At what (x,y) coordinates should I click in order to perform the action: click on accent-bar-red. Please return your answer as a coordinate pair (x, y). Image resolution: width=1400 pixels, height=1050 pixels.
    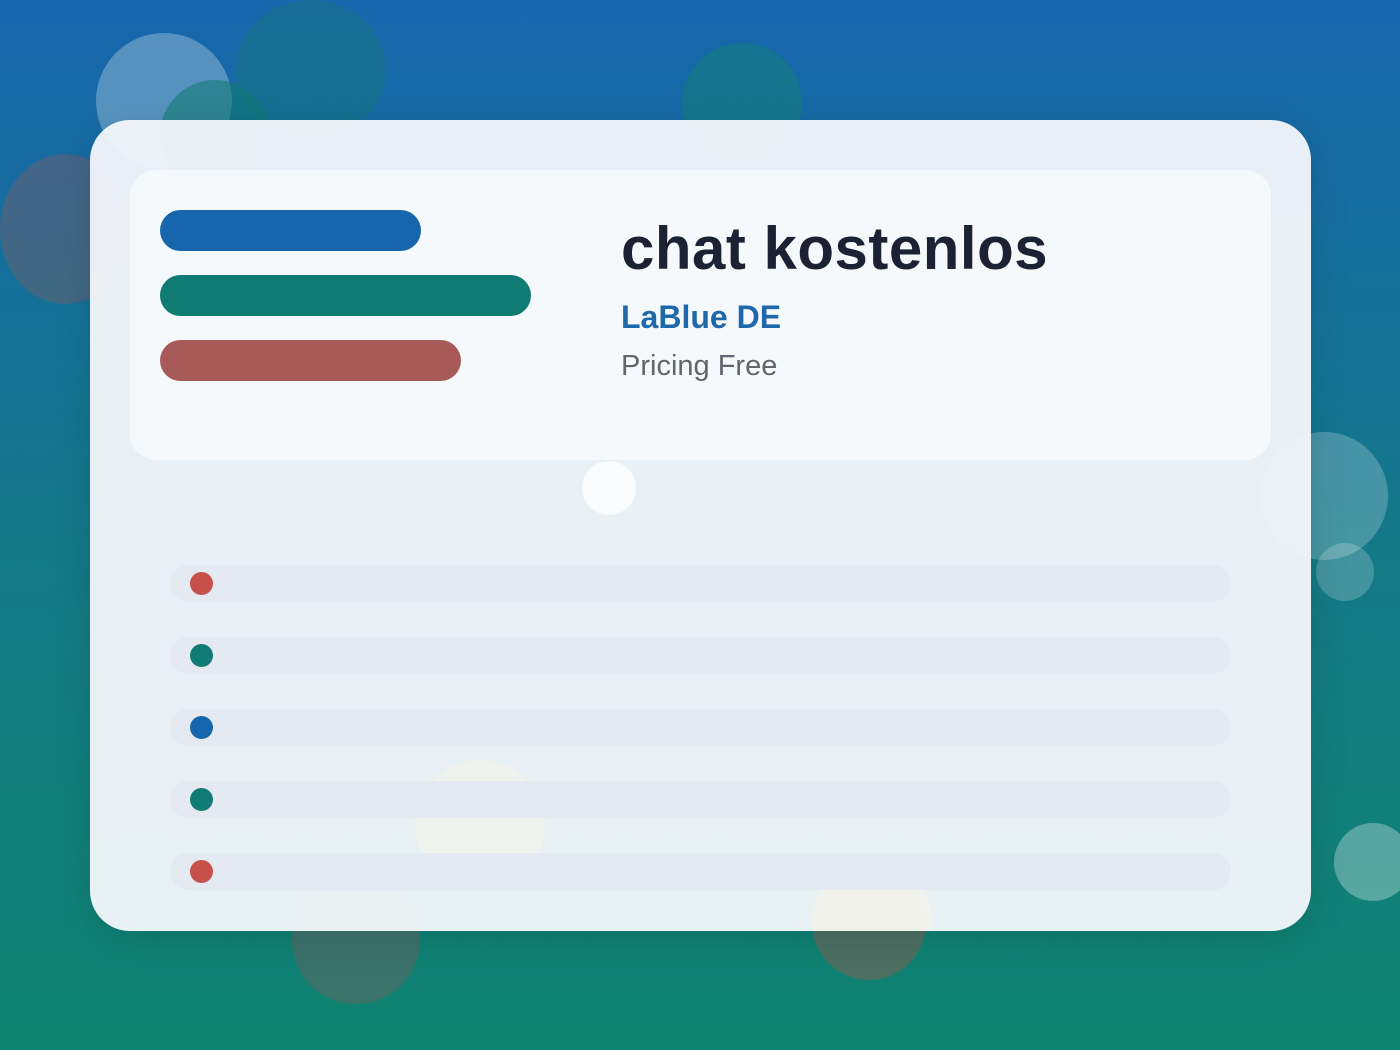
    Looking at the image, I should click on (310, 360).